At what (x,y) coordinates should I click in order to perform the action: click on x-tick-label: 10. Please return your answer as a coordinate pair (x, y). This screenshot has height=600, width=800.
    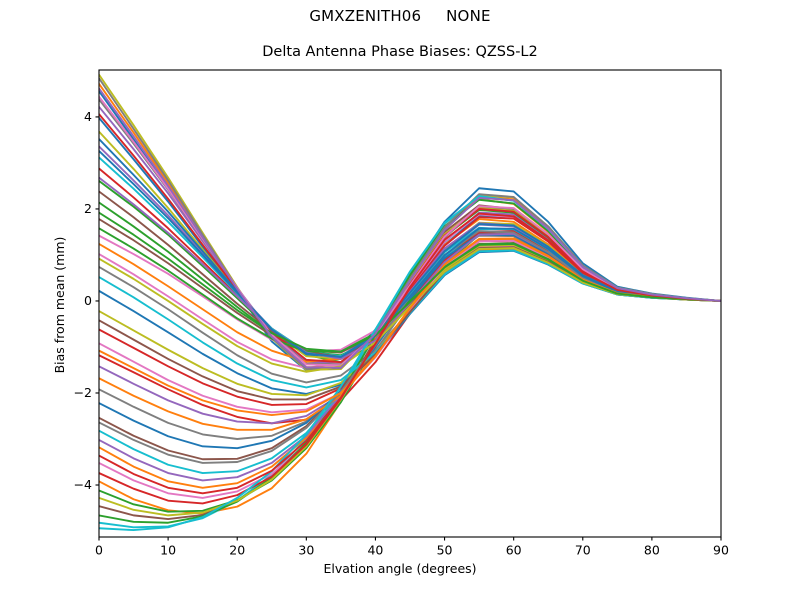
    Looking at the image, I should click on (168, 550).